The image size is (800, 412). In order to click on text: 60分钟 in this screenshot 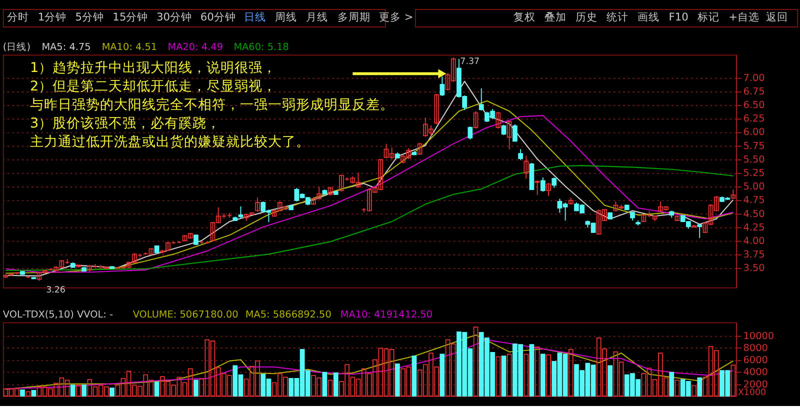, I will do `click(218, 17)`.